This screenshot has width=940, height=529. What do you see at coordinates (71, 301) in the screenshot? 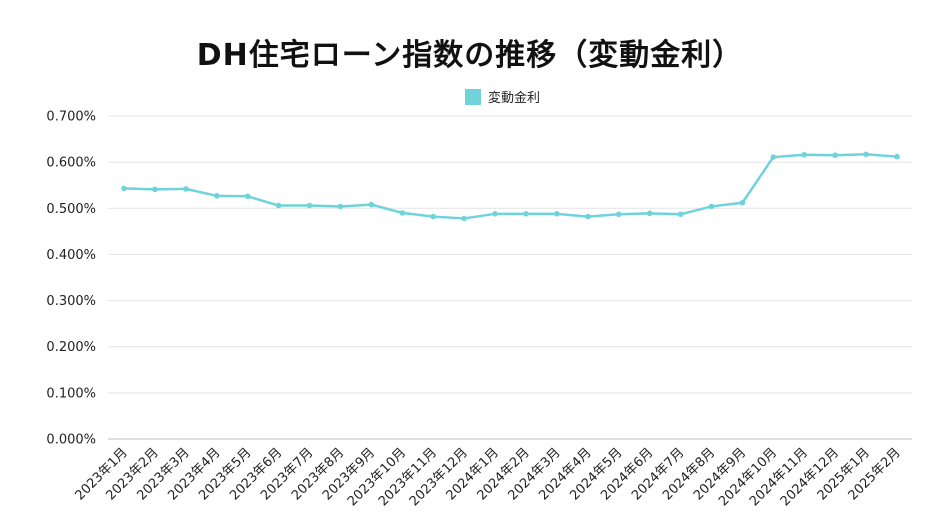
I see `y-tick-label: 0.300%` at bounding box center [71, 301].